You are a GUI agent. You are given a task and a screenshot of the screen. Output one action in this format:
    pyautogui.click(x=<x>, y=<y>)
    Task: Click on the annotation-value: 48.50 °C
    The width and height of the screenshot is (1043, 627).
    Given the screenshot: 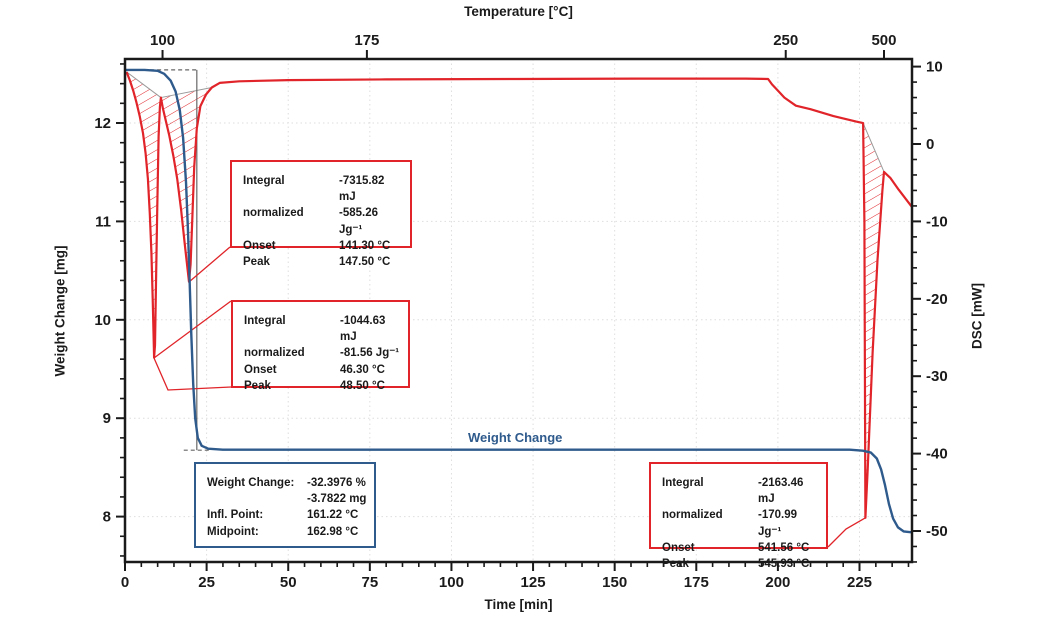 What is the action you would take?
    pyautogui.click(x=362, y=385)
    